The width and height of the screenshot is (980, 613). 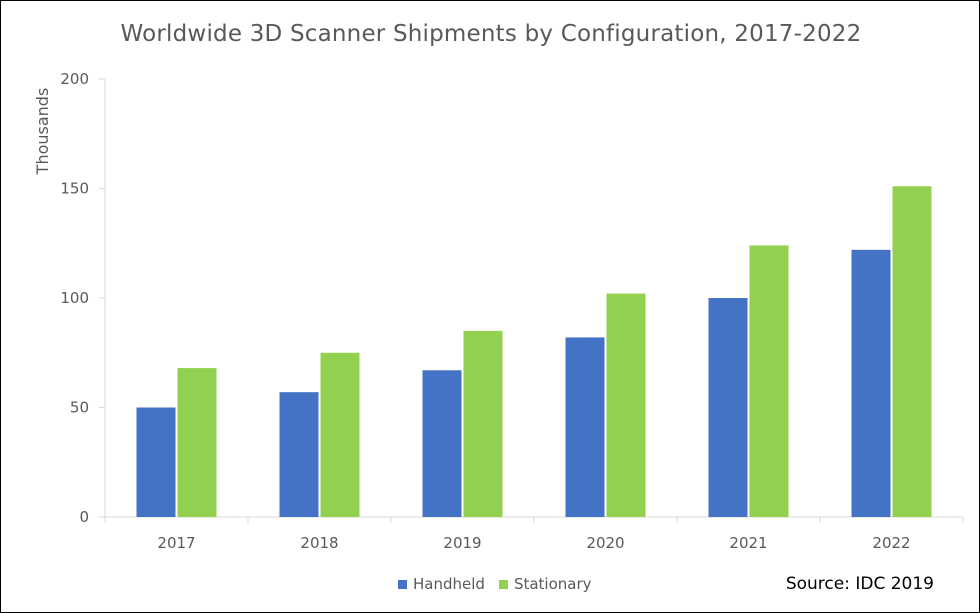 What do you see at coordinates (319, 543) in the screenshot?
I see `x-tick-label: 2018` at bounding box center [319, 543].